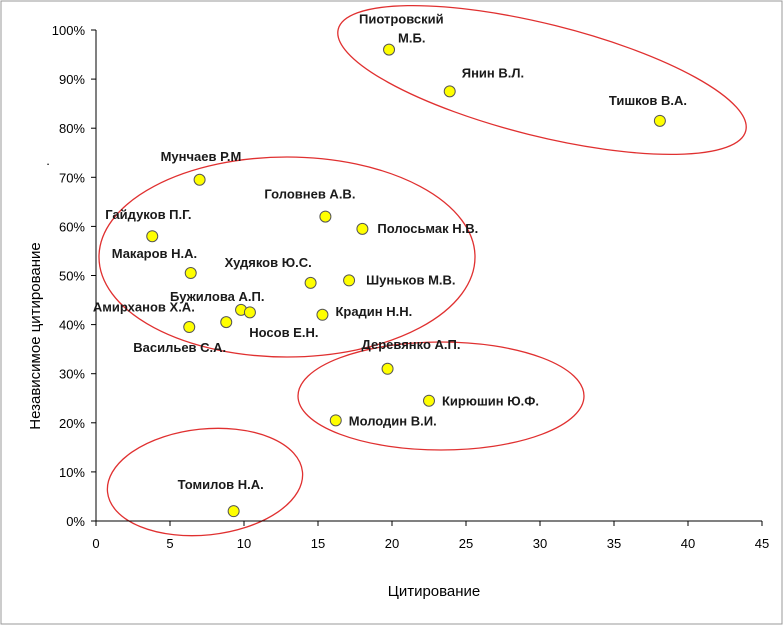 The width and height of the screenshot is (784, 631). I want to click on point-label: Бужилова А.П., so click(217, 296).